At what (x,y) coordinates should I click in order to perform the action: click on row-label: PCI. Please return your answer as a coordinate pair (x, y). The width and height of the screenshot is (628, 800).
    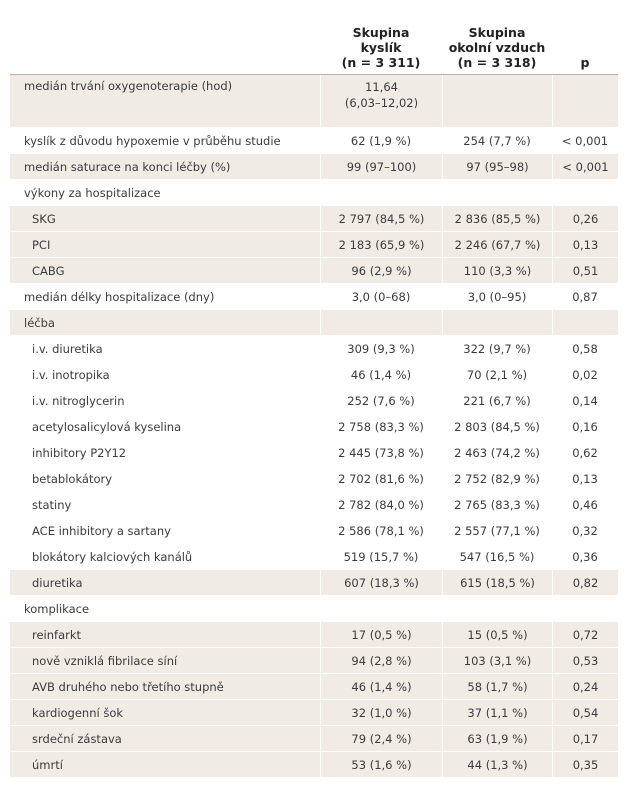
    Looking at the image, I should click on (165, 245).